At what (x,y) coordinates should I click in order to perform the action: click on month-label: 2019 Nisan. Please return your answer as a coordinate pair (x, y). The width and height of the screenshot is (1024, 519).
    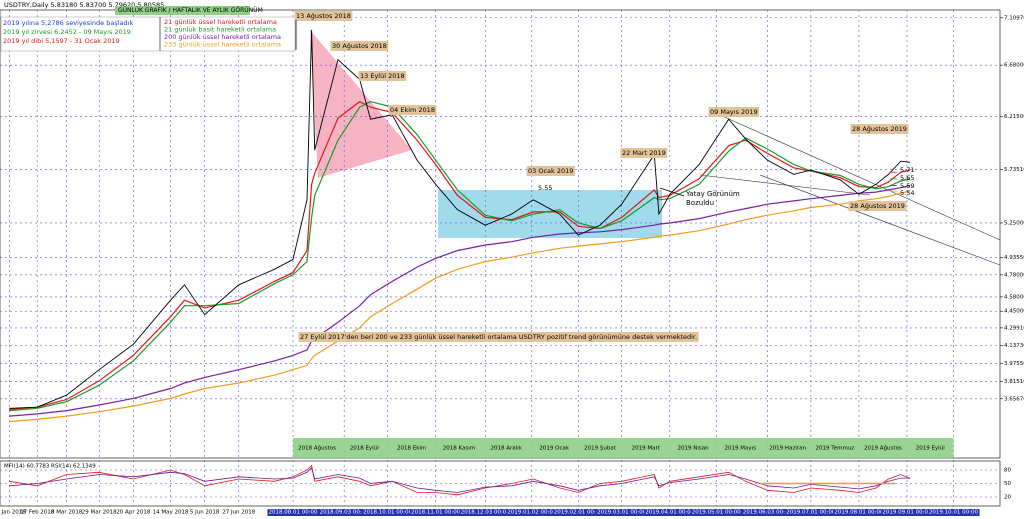
    Looking at the image, I should click on (693, 449).